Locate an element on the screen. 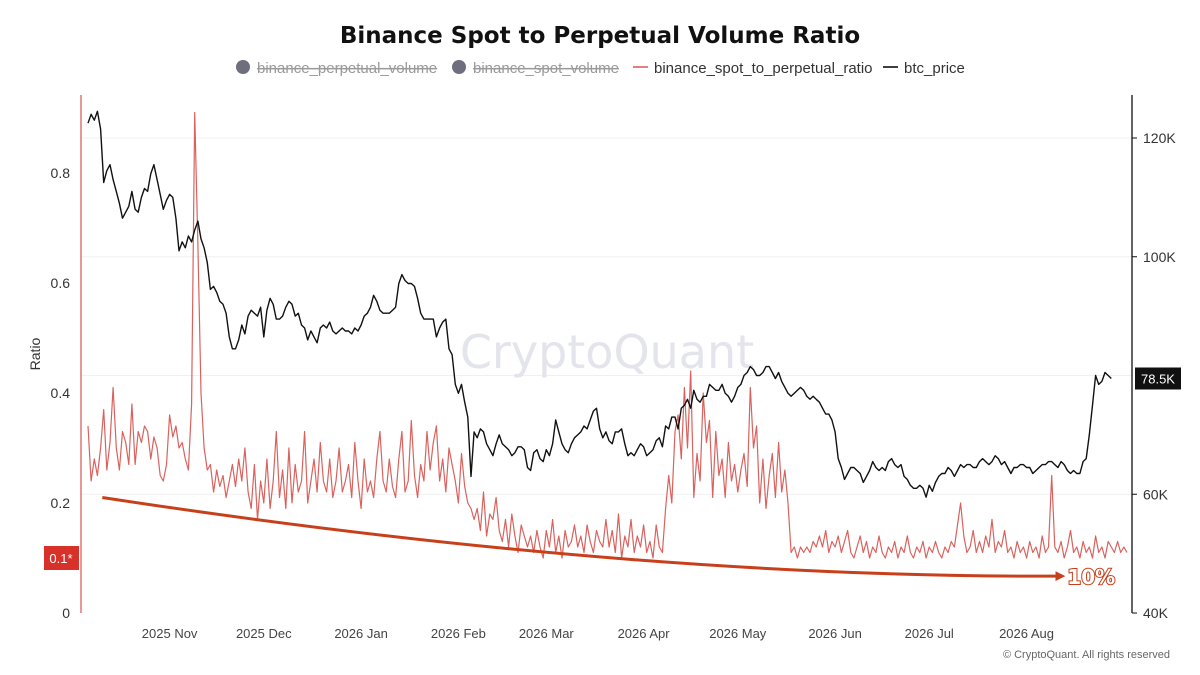 The height and width of the screenshot is (675, 1200). chart-title: Binance Spot to Perpetual Volume Ratio is located at coordinates (600, 36).